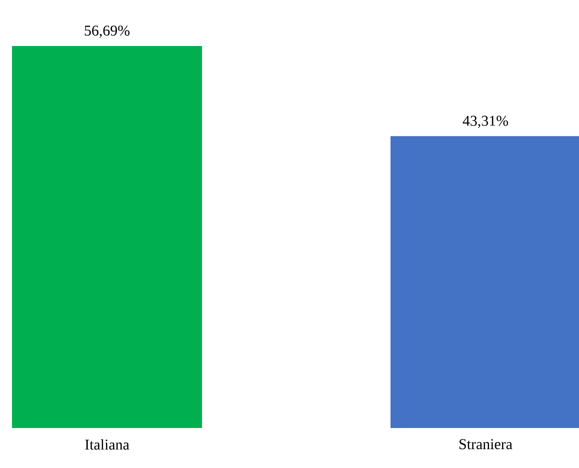 The image size is (579, 468). What do you see at coordinates (107, 444) in the screenshot?
I see `x-tick-label: Italiana` at bounding box center [107, 444].